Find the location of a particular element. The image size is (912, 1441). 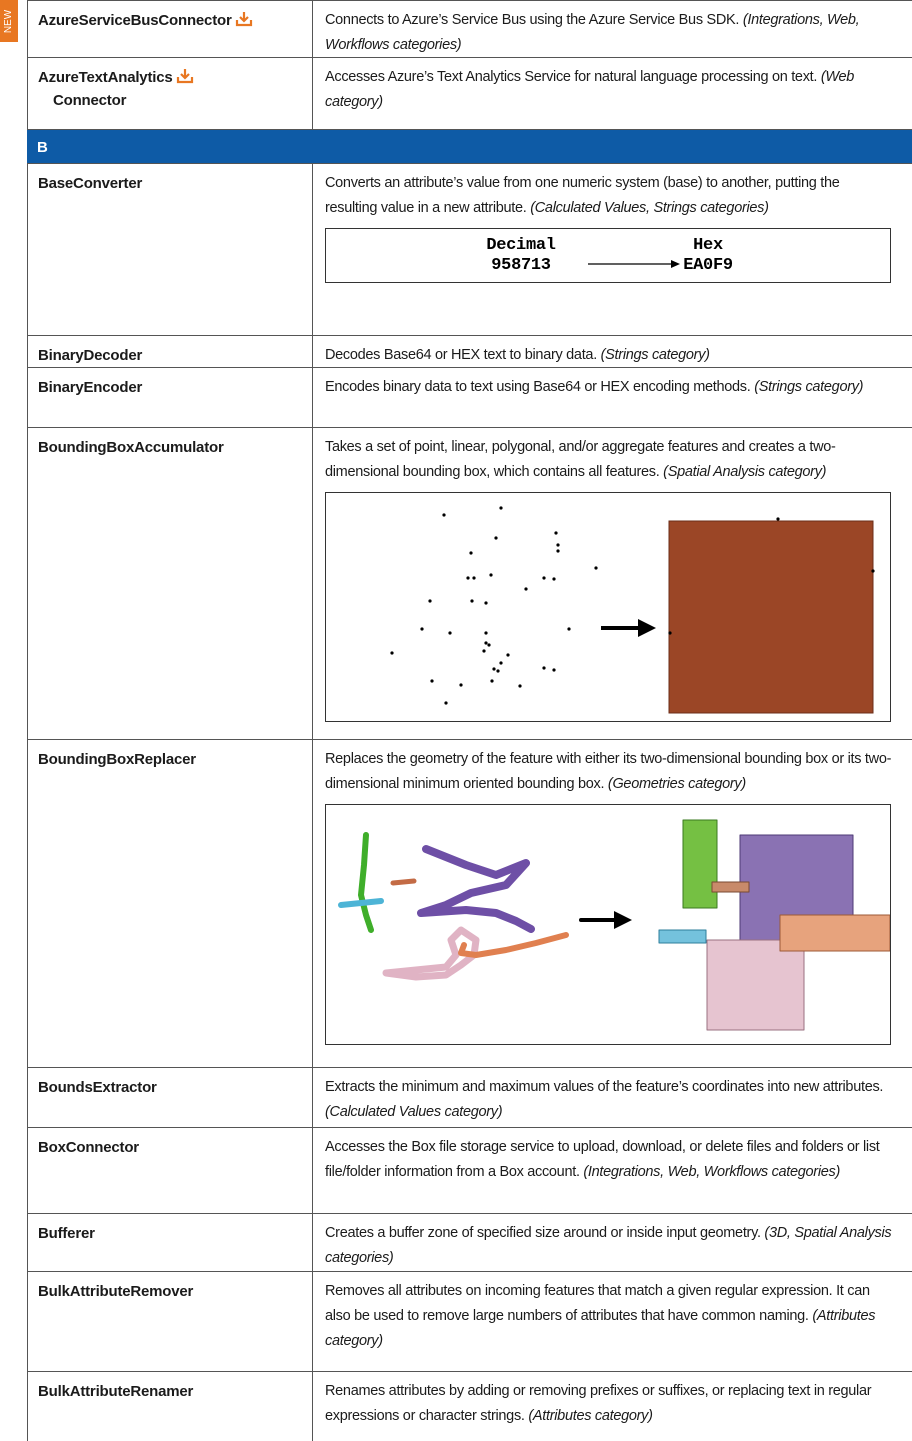

from-value: 958713 is located at coordinates (521, 265).